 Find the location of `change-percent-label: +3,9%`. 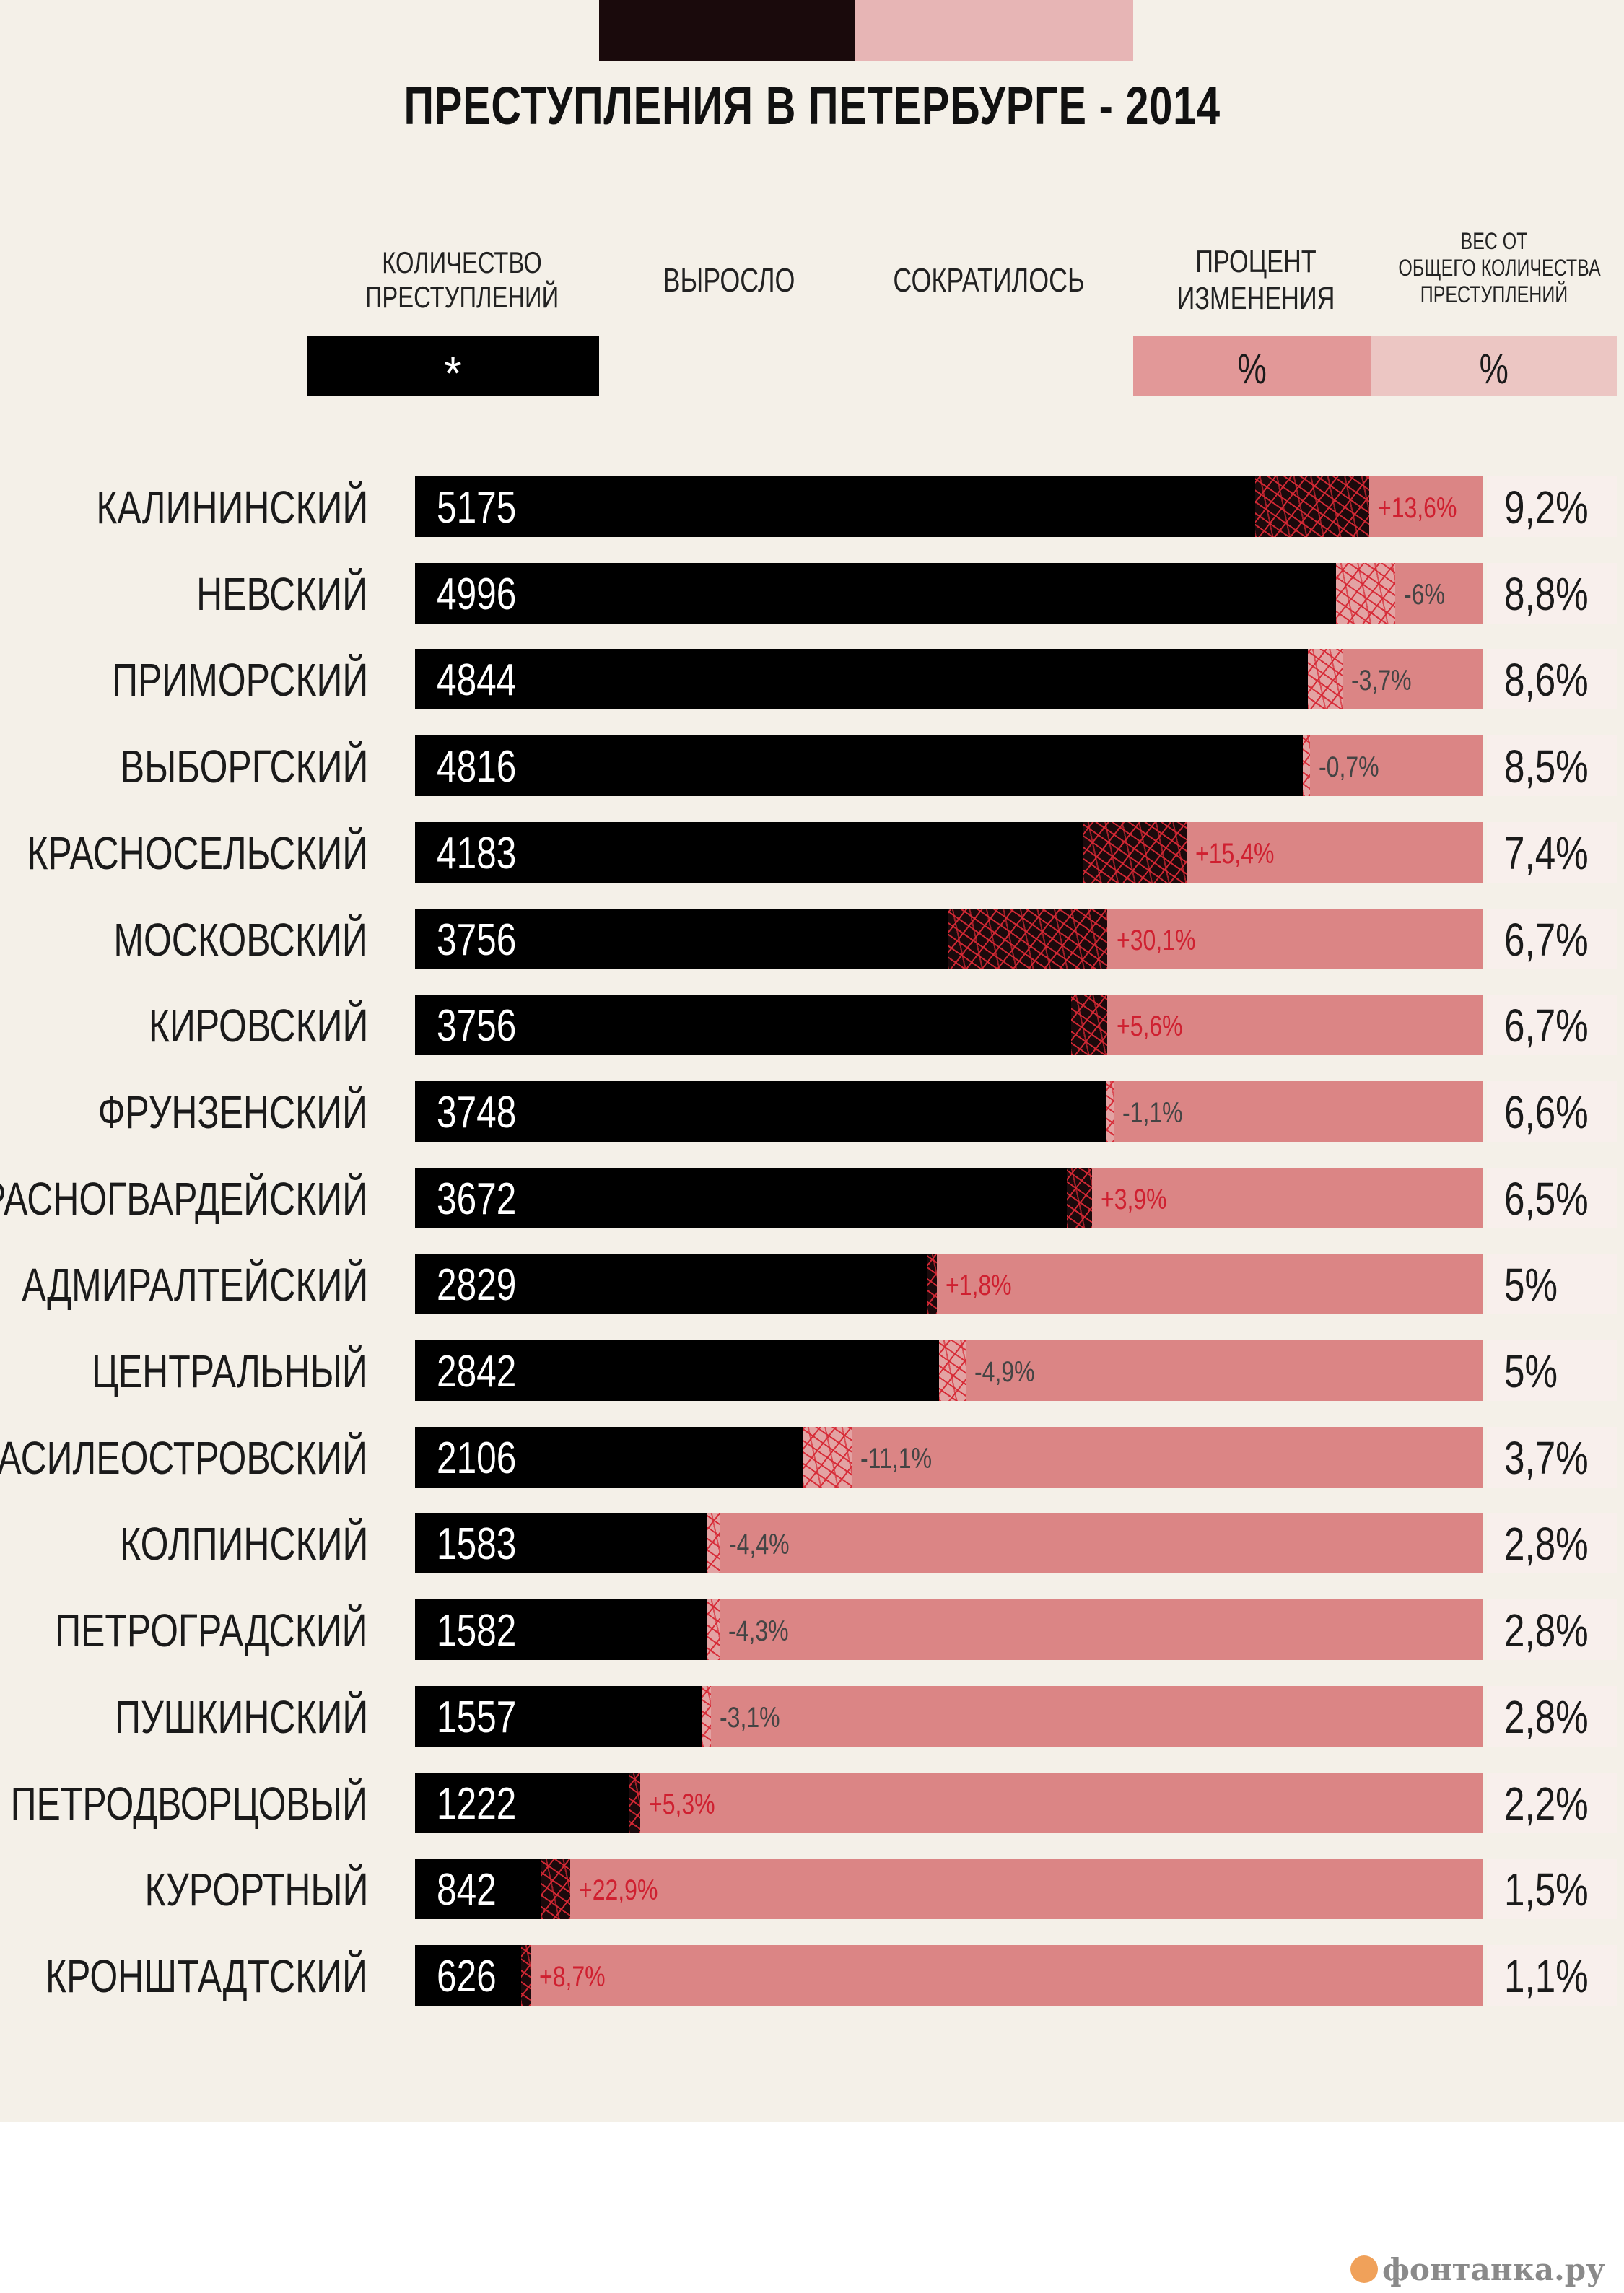

change-percent-label: +3,9% is located at coordinates (1134, 1199).